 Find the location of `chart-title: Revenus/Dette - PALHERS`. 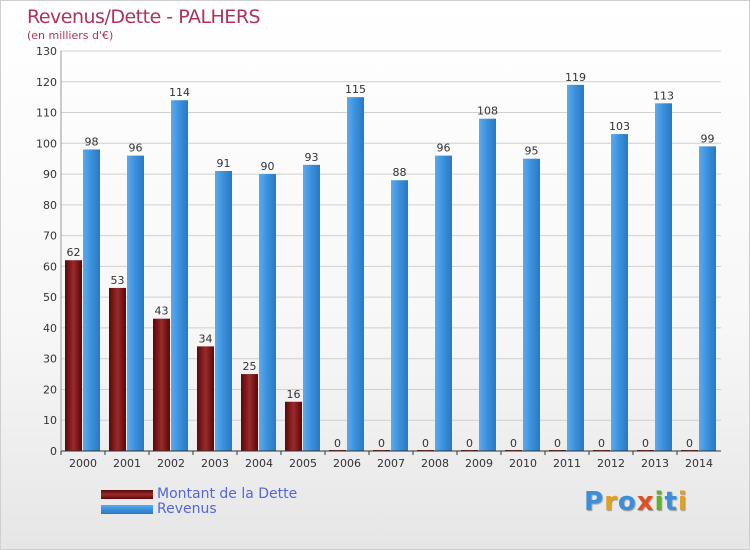

chart-title: Revenus/Dette - PALHERS is located at coordinates (144, 17).